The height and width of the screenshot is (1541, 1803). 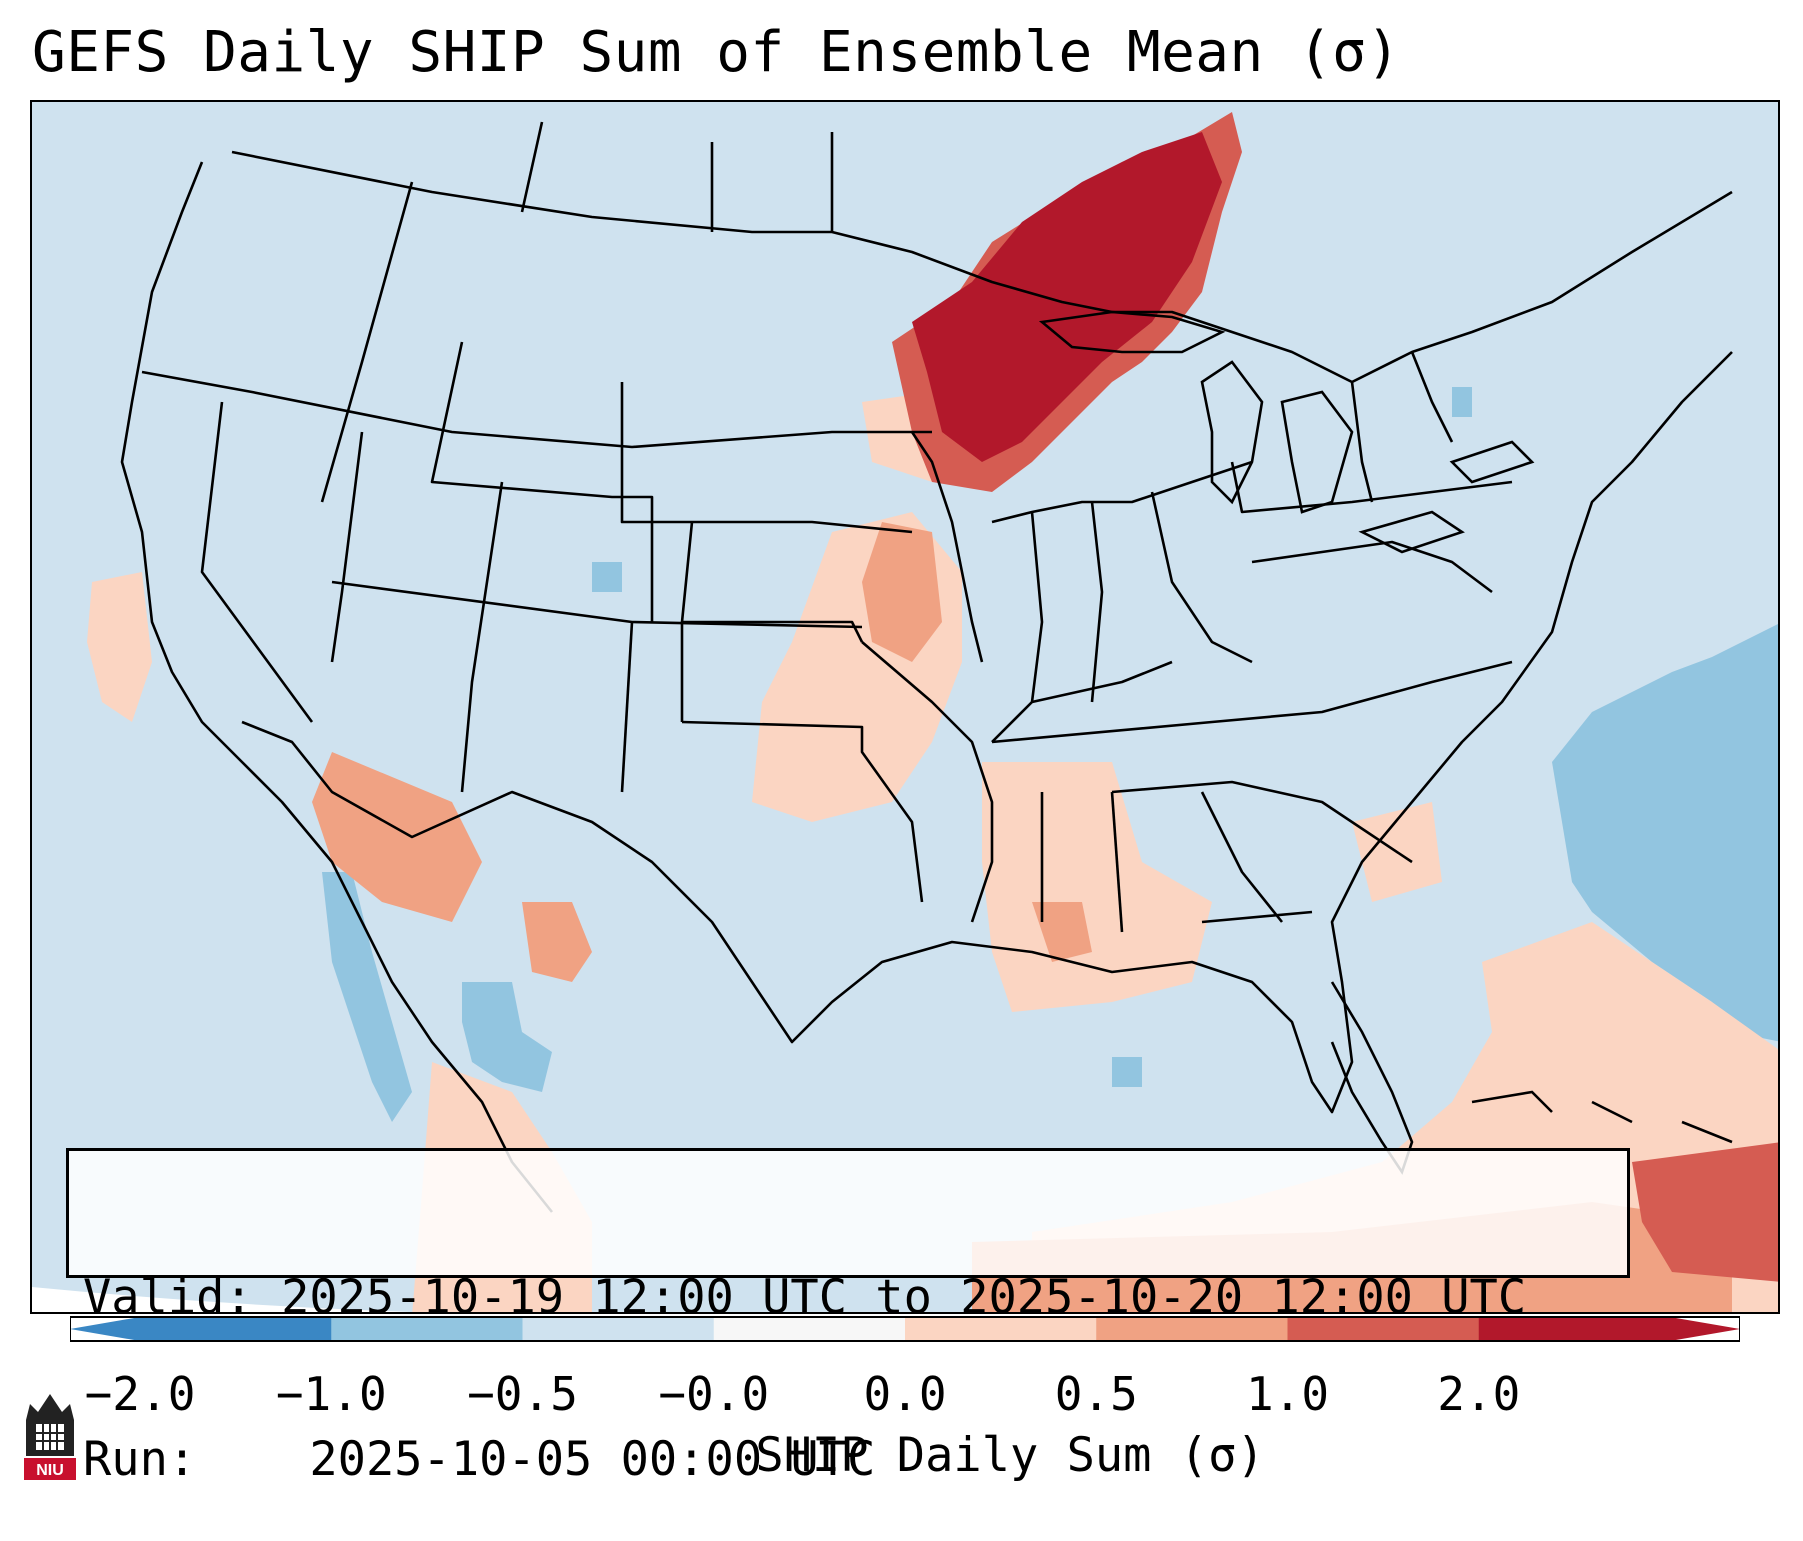 What do you see at coordinates (716, 52) in the screenshot?
I see `map-title: GEFS Daily SHIP Sum of Ensemble Mean (σ)` at bounding box center [716, 52].